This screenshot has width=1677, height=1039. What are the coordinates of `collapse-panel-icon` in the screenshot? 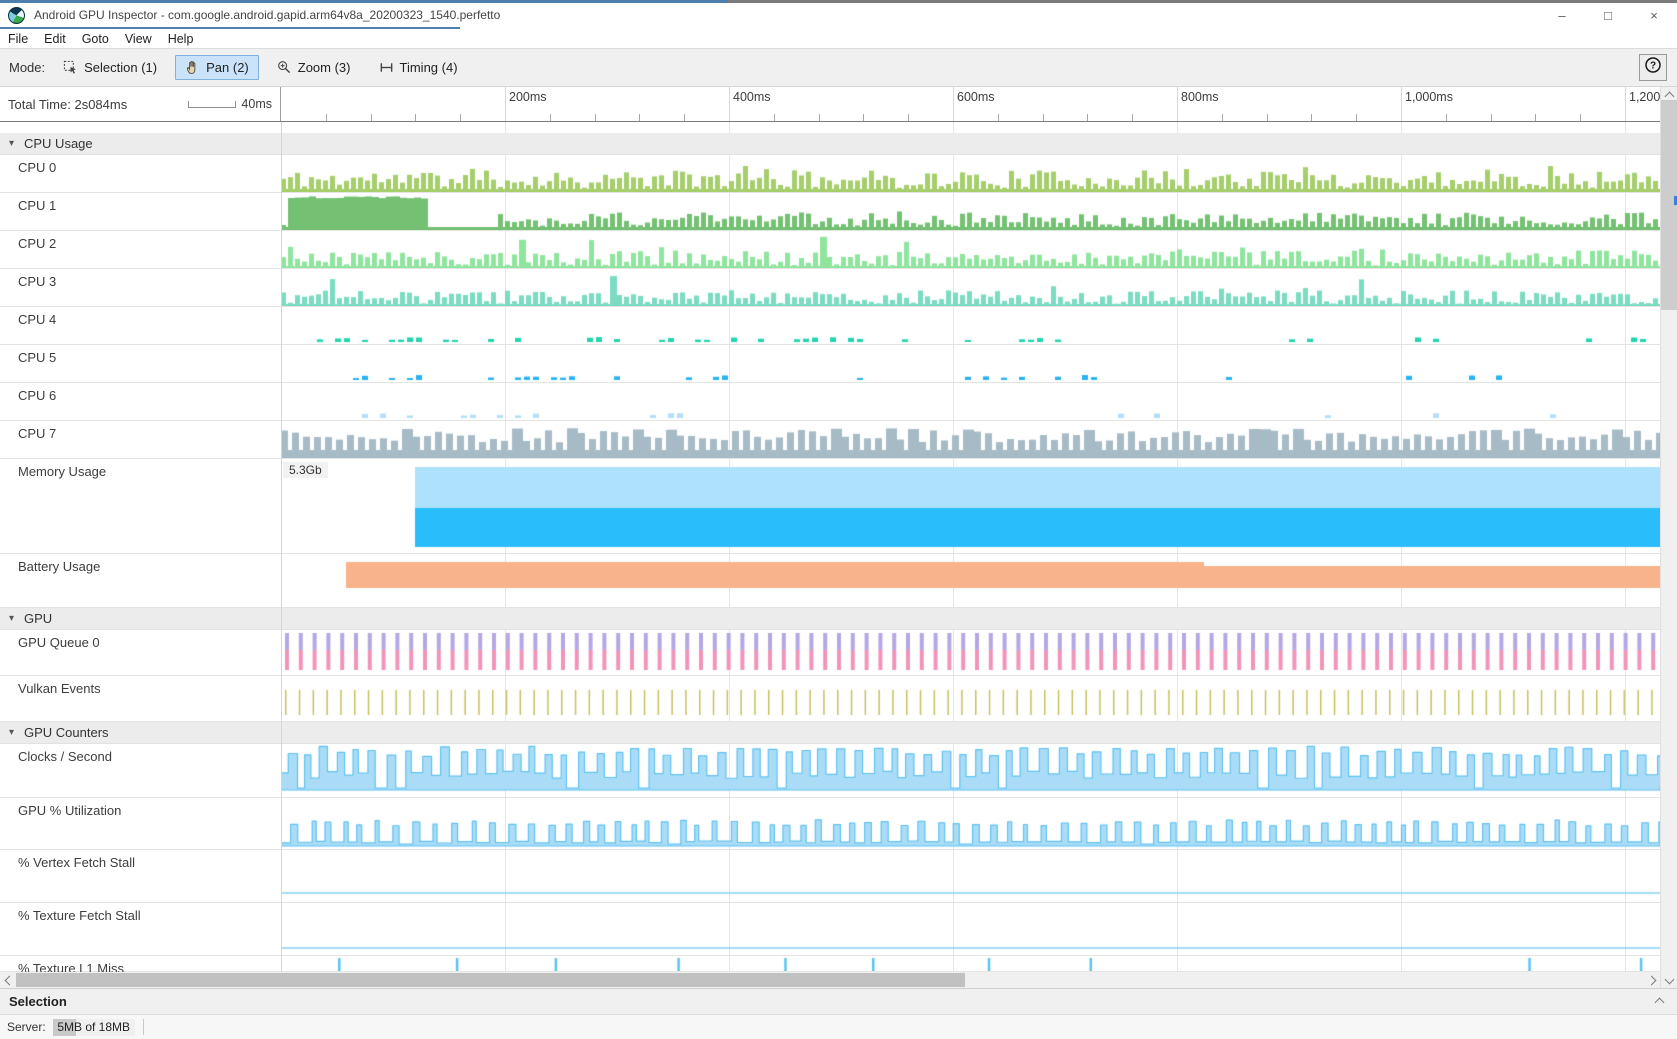 It's located at (1659, 1002).